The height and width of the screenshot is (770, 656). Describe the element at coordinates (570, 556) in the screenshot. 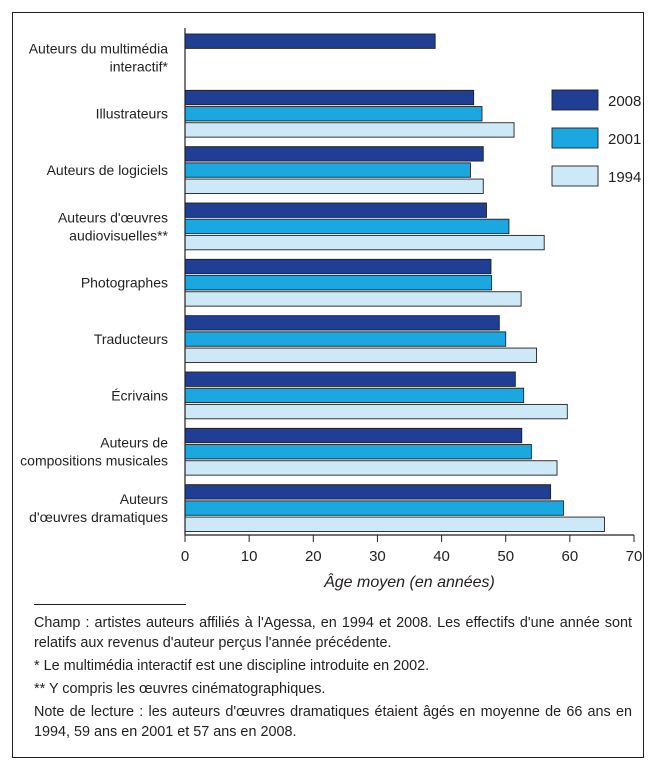

I see `x-tick-label-60: 60` at that location.